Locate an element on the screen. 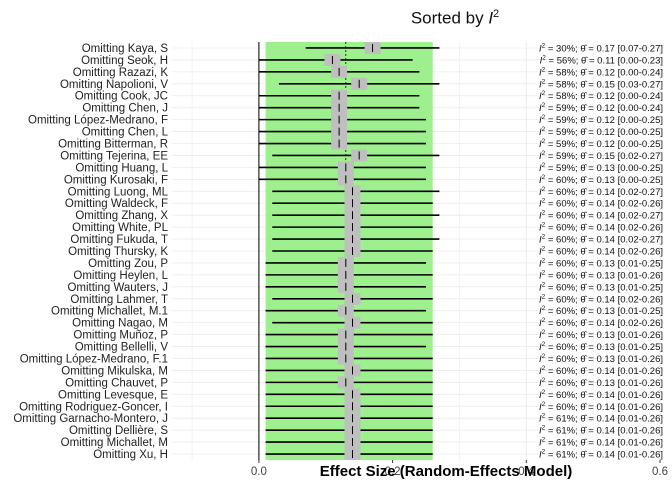 This screenshot has height=480, width=672. chart-title: Sorted by I2 is located at coordinates (336, 18).